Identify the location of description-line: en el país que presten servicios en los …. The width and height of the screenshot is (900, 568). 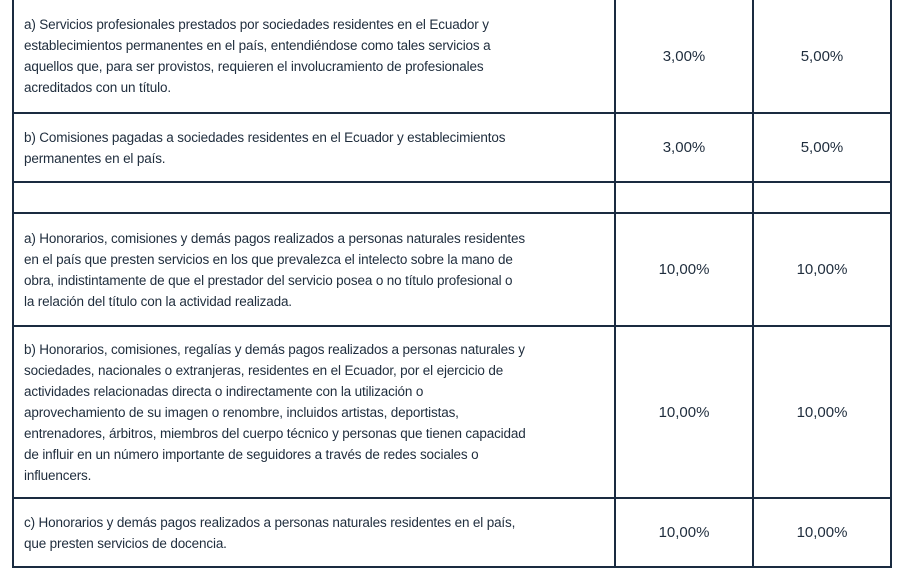
(268, 259).